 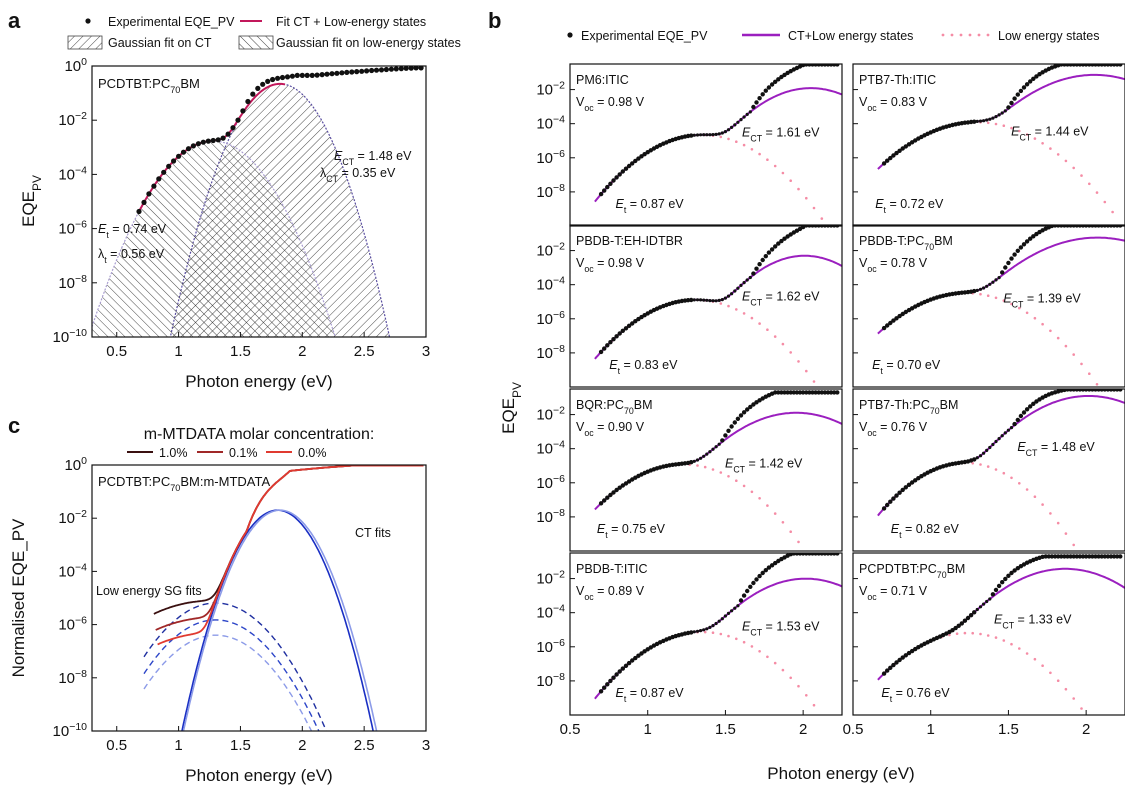 I want to click on legend-label-fit: Fit CT + Low-energy states, so click(x=351, y=22).